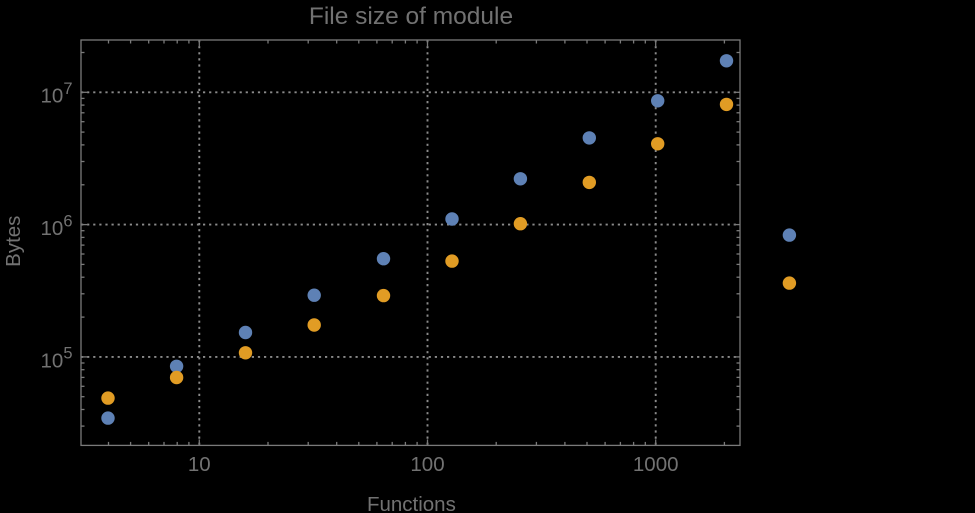 This screenshot has height=513, width=975. I want to click on svg-text: Functions, so click(411, 503).